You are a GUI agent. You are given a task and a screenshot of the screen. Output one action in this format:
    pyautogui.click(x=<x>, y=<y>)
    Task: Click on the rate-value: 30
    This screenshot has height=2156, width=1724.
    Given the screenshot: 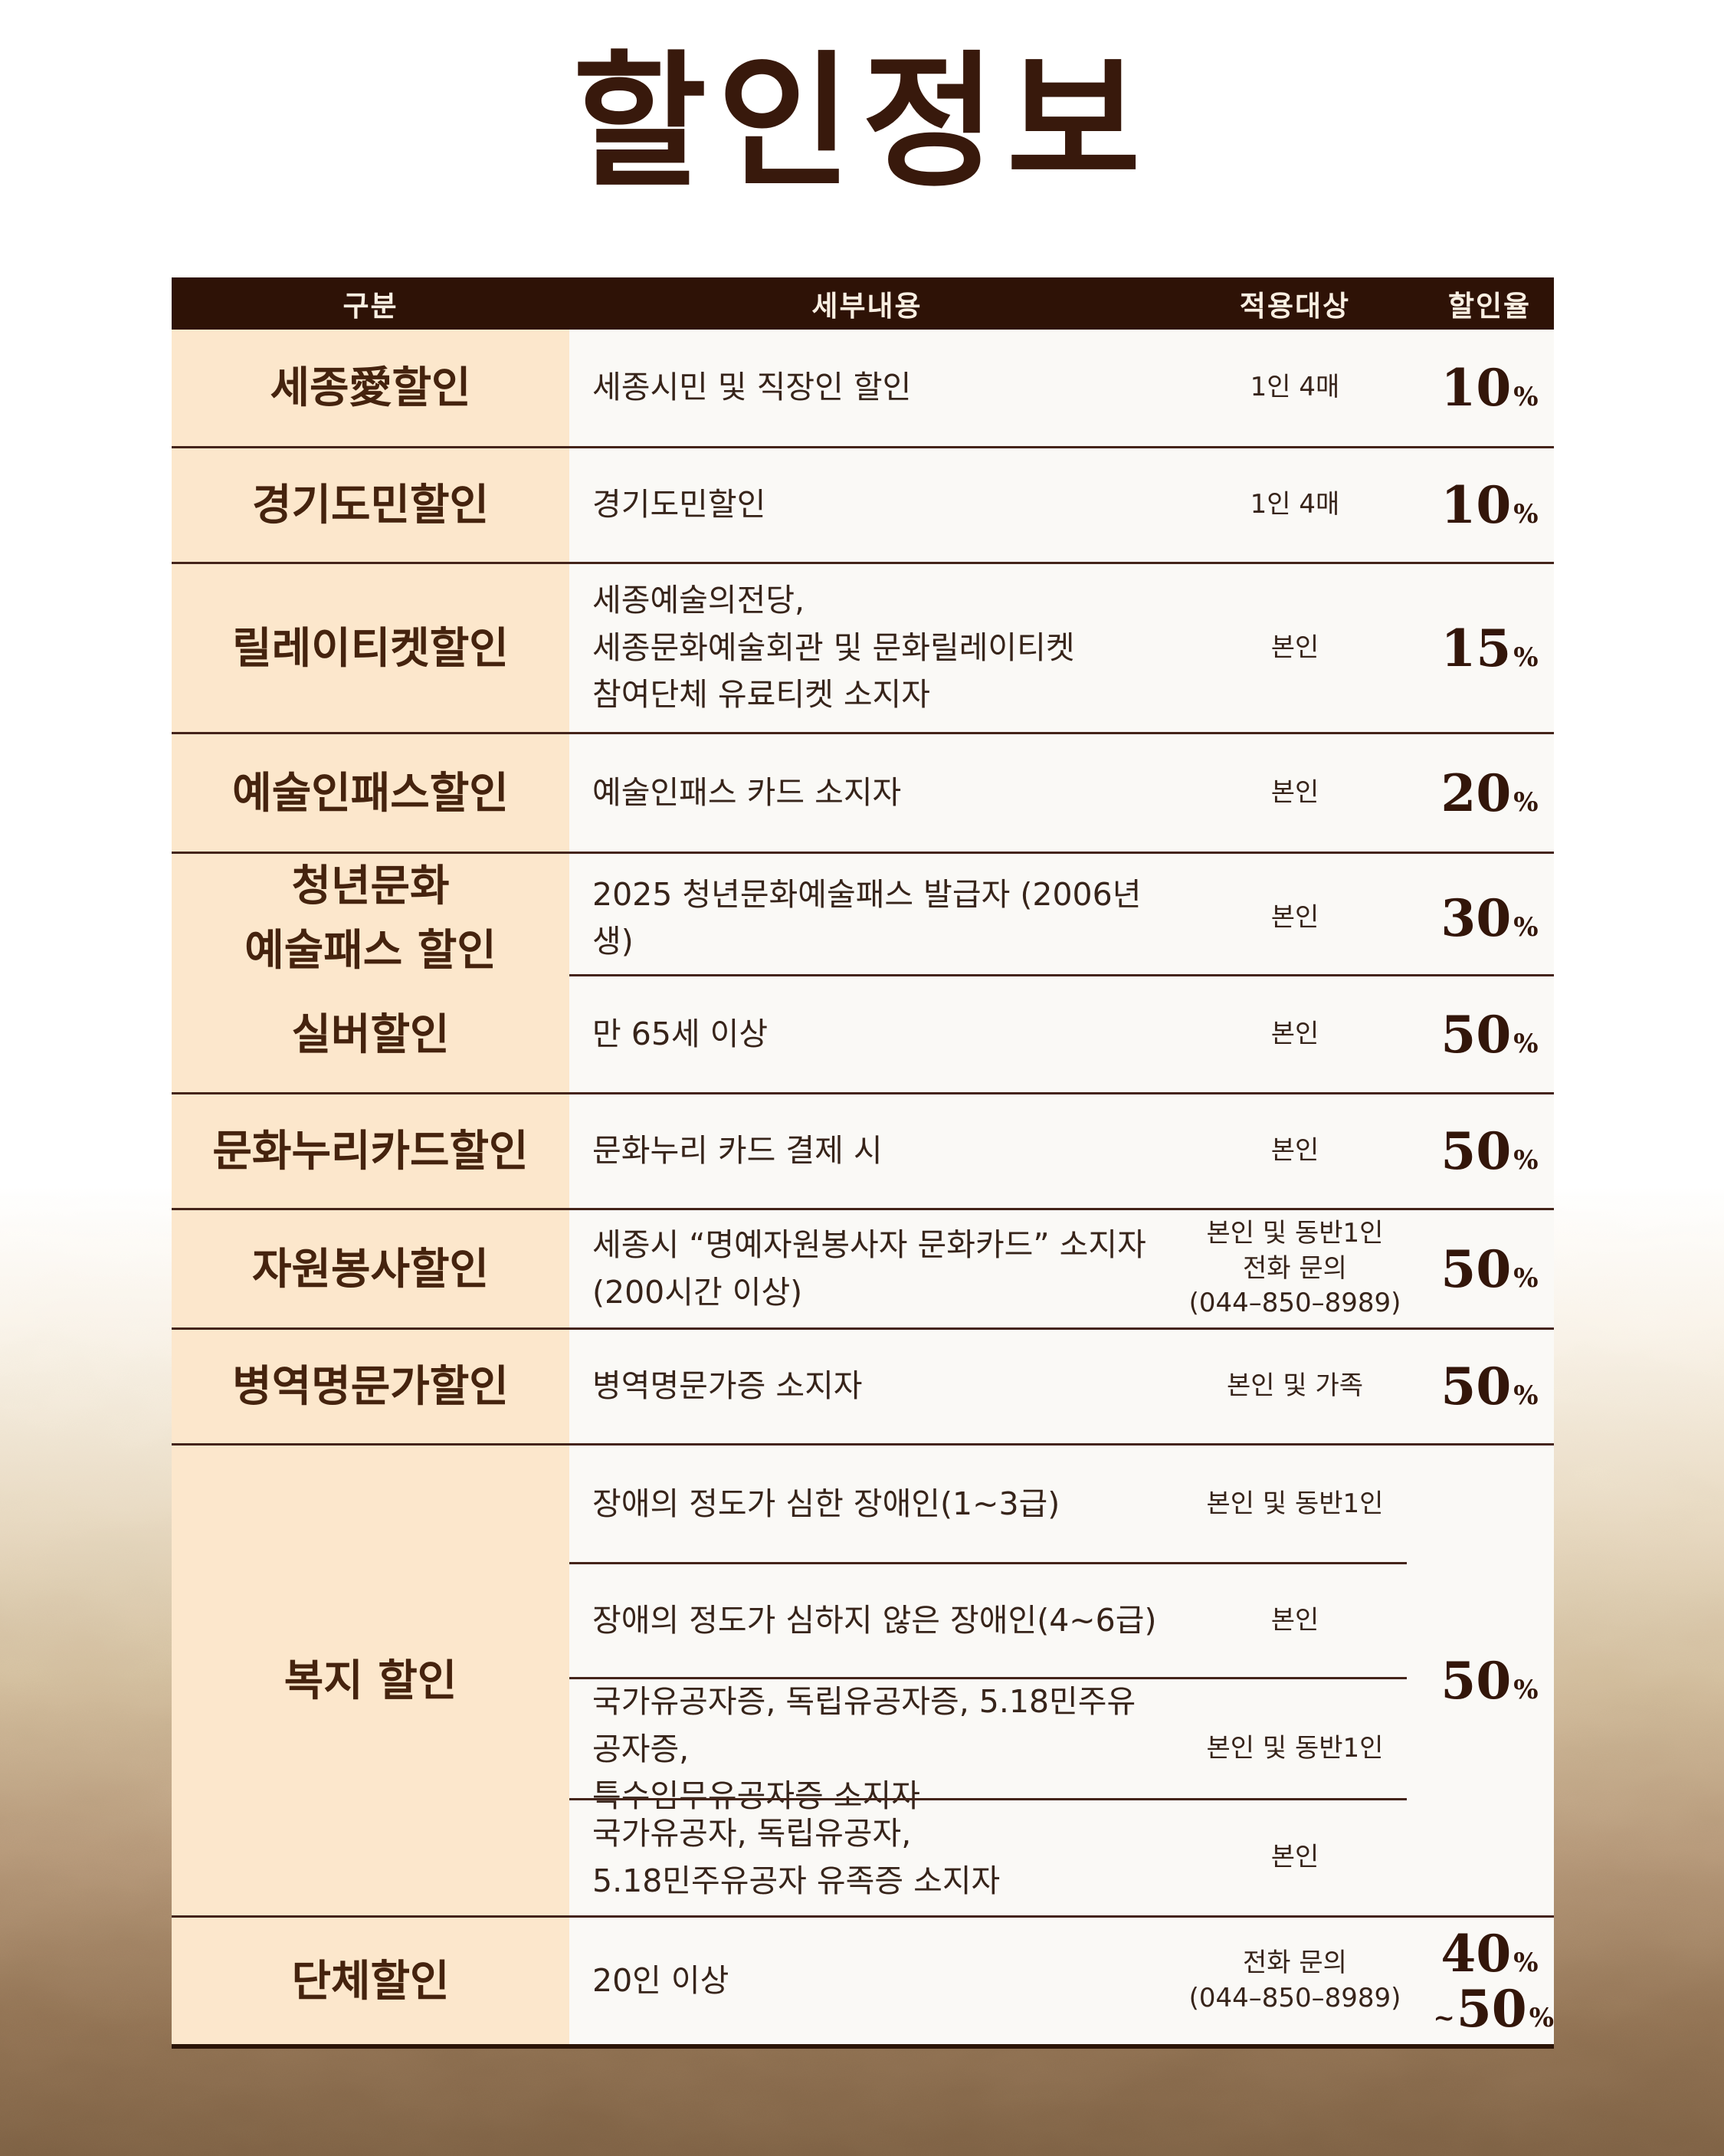 What is the action you would take?
    pyautogui.click(x=1476, y=918)
    